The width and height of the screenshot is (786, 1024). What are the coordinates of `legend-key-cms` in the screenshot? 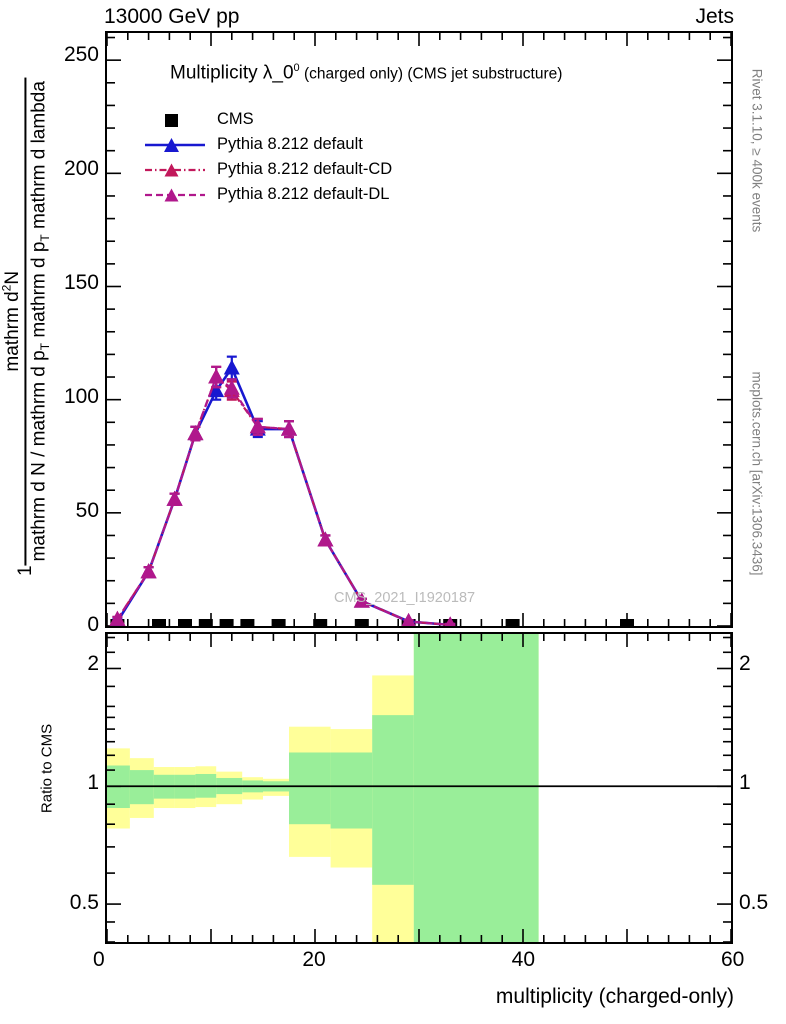 It's located at (175, 120).